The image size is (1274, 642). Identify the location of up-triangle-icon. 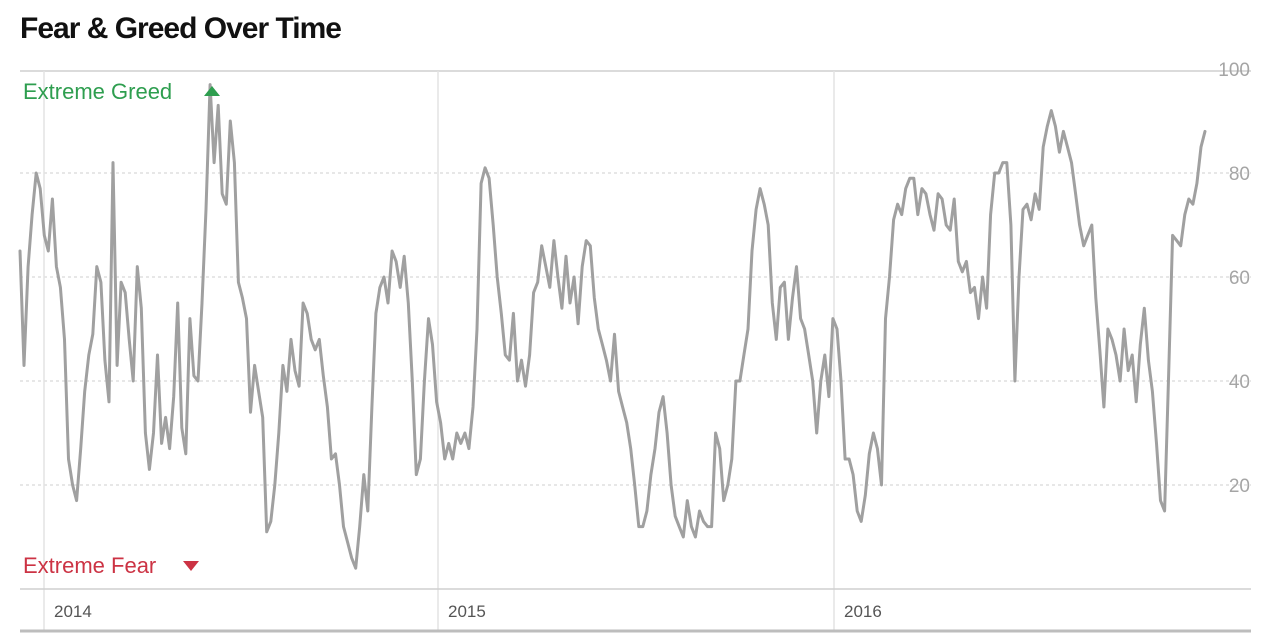
(212, 91).